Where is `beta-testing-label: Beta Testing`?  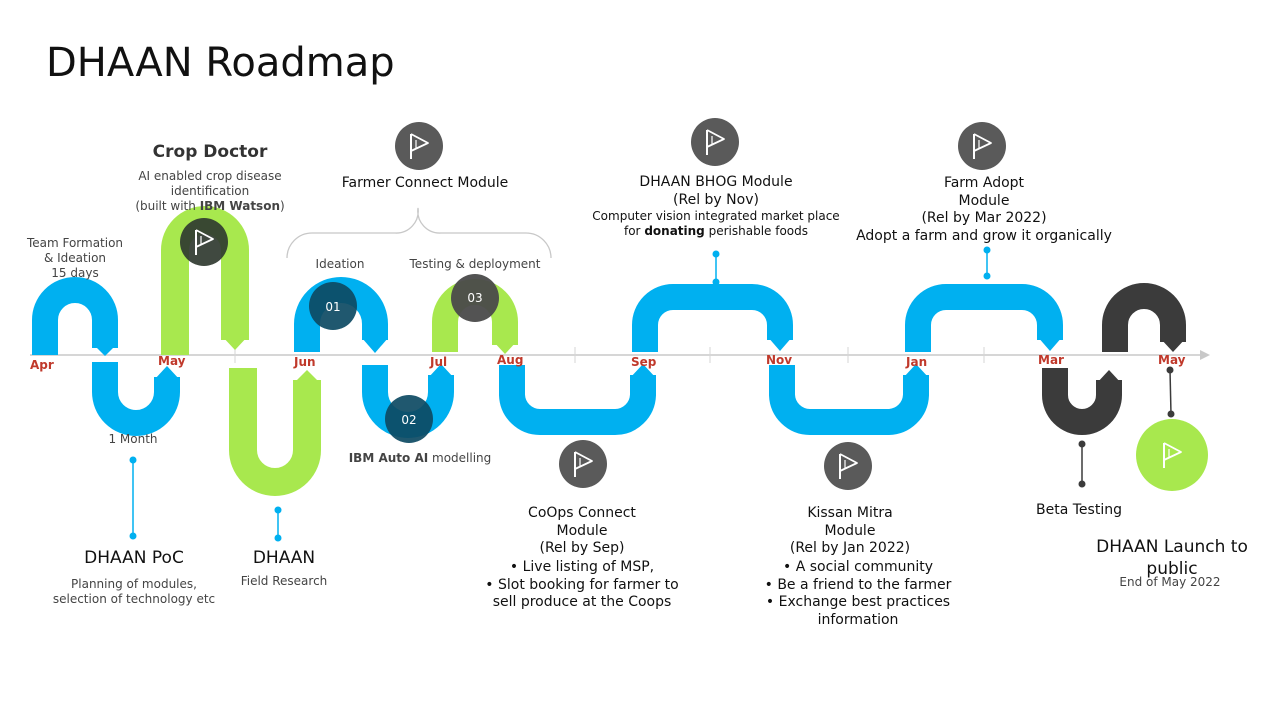 beta-testing-label: Beta Testing is located at coordinates (1079, 510).